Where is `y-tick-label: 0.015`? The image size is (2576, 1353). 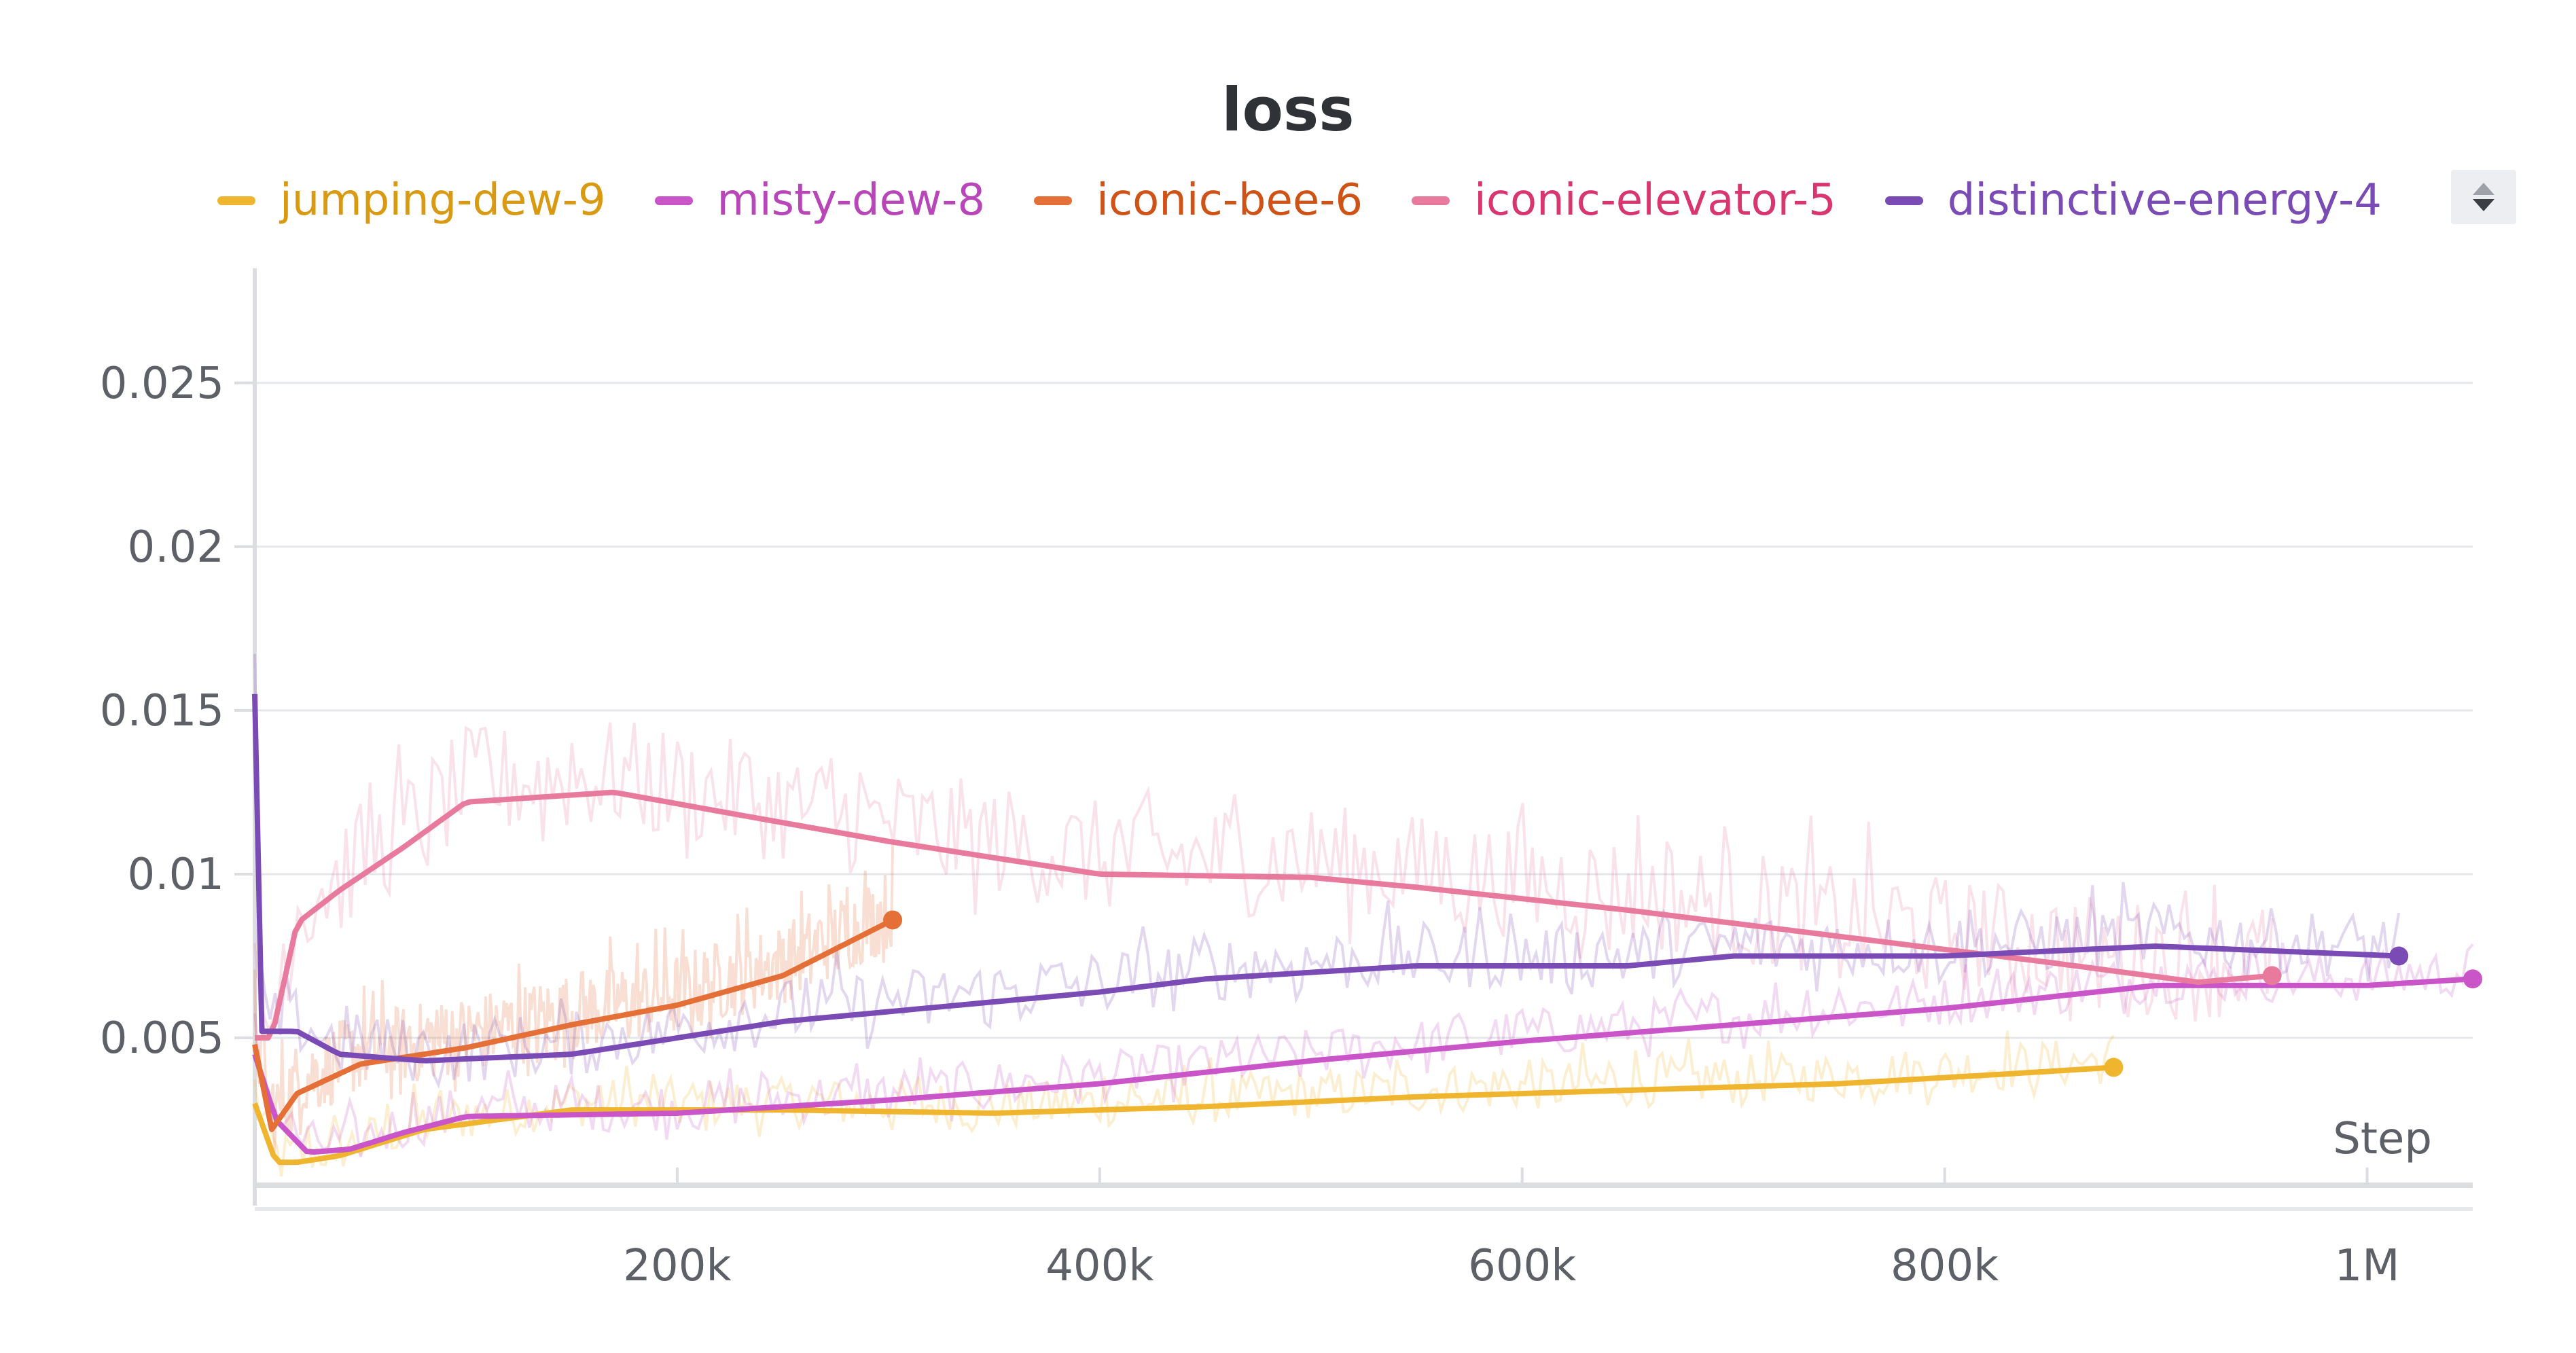 y-tick-label: 0.015 is located at coordinates (162, 711).